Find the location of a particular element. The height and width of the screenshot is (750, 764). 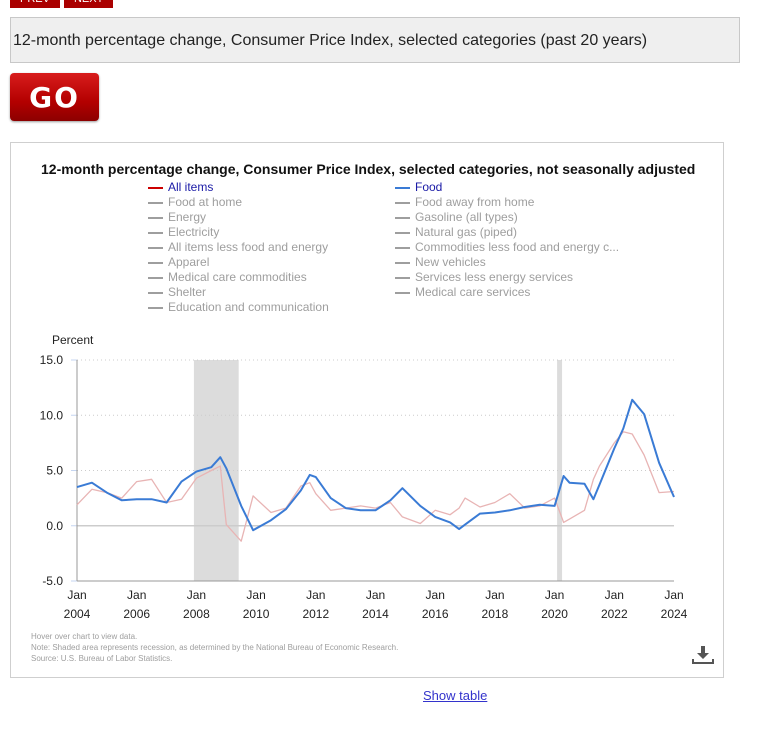

pagination-buttons: PREV NEXT is located at coordinates (62, 4).